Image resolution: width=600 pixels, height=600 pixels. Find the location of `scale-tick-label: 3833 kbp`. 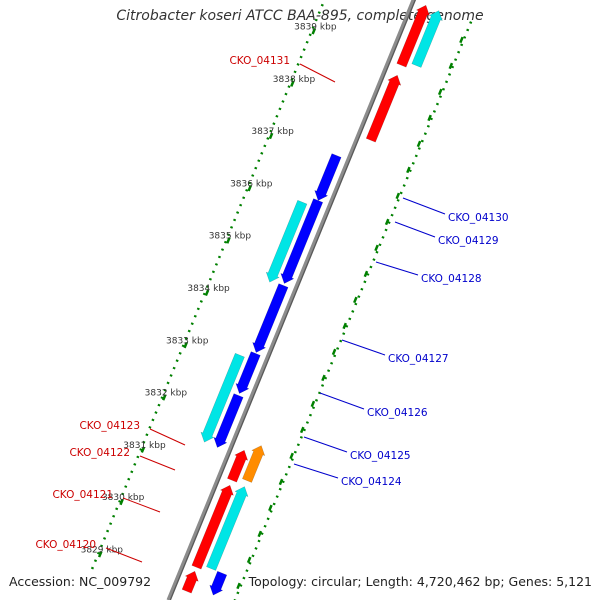

scale-tick-label: 3833 kbp is located at coordinates (187, 341).